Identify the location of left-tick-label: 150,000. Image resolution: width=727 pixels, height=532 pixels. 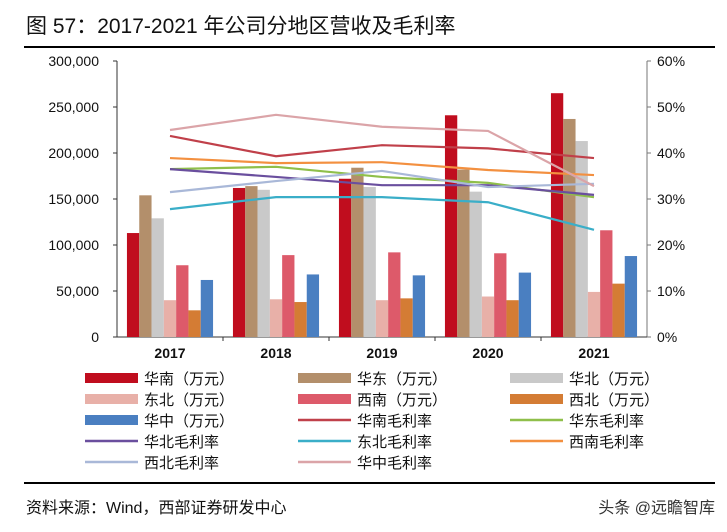
(73, 199).